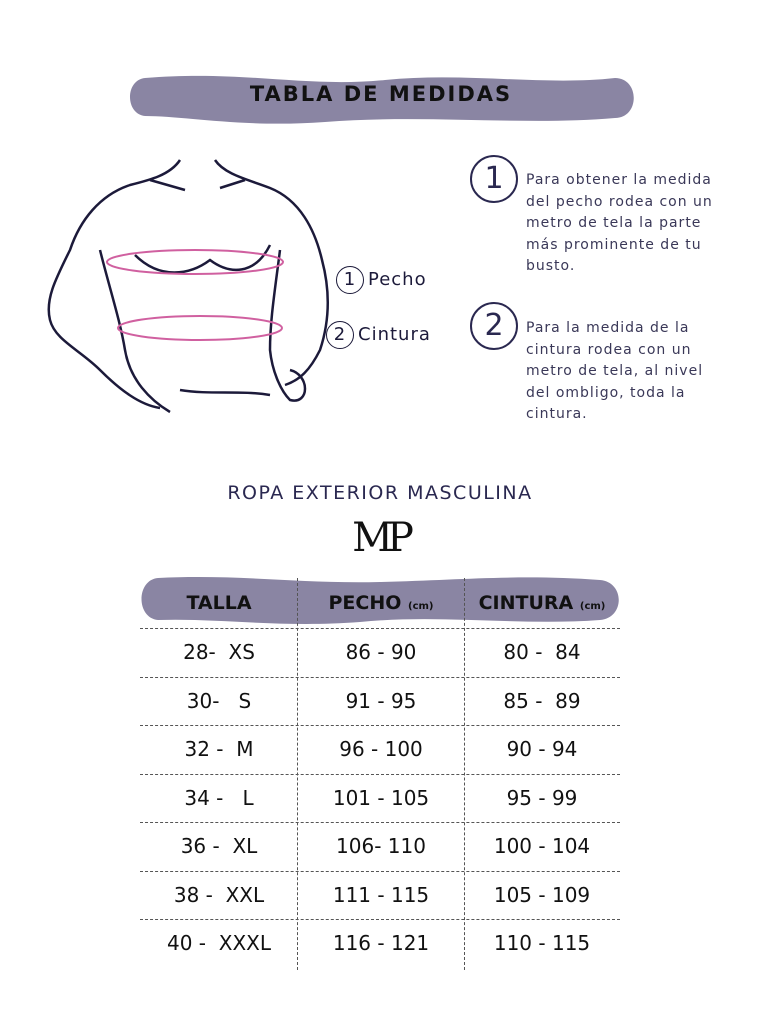  Describe the element at coordinates (542, 603) in the screenshot. I see `header-cintura: CINTURA (cm)` at that location.